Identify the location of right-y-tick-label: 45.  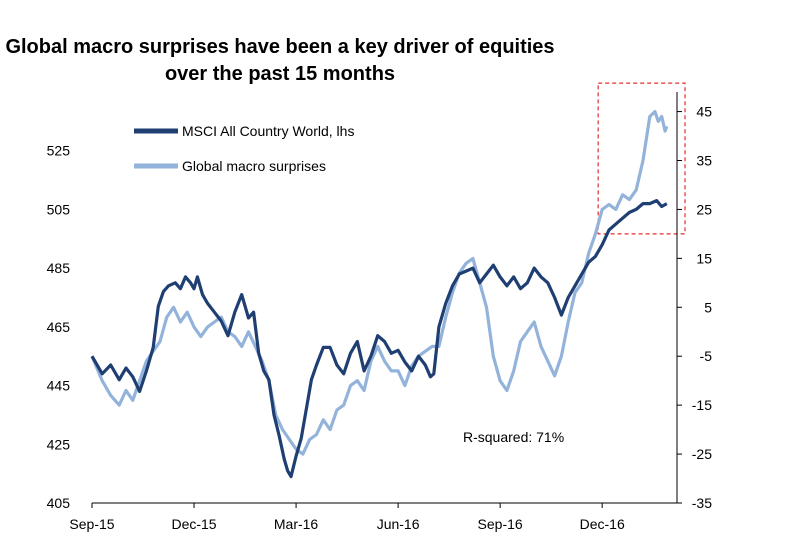
(704, 112).